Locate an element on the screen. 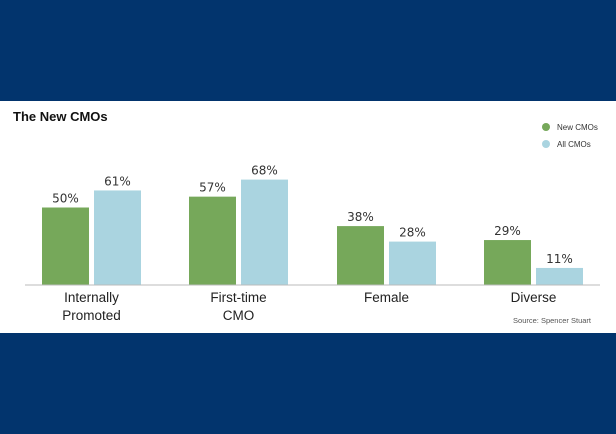  value-label: 61% is located at coordinates (117, 181).